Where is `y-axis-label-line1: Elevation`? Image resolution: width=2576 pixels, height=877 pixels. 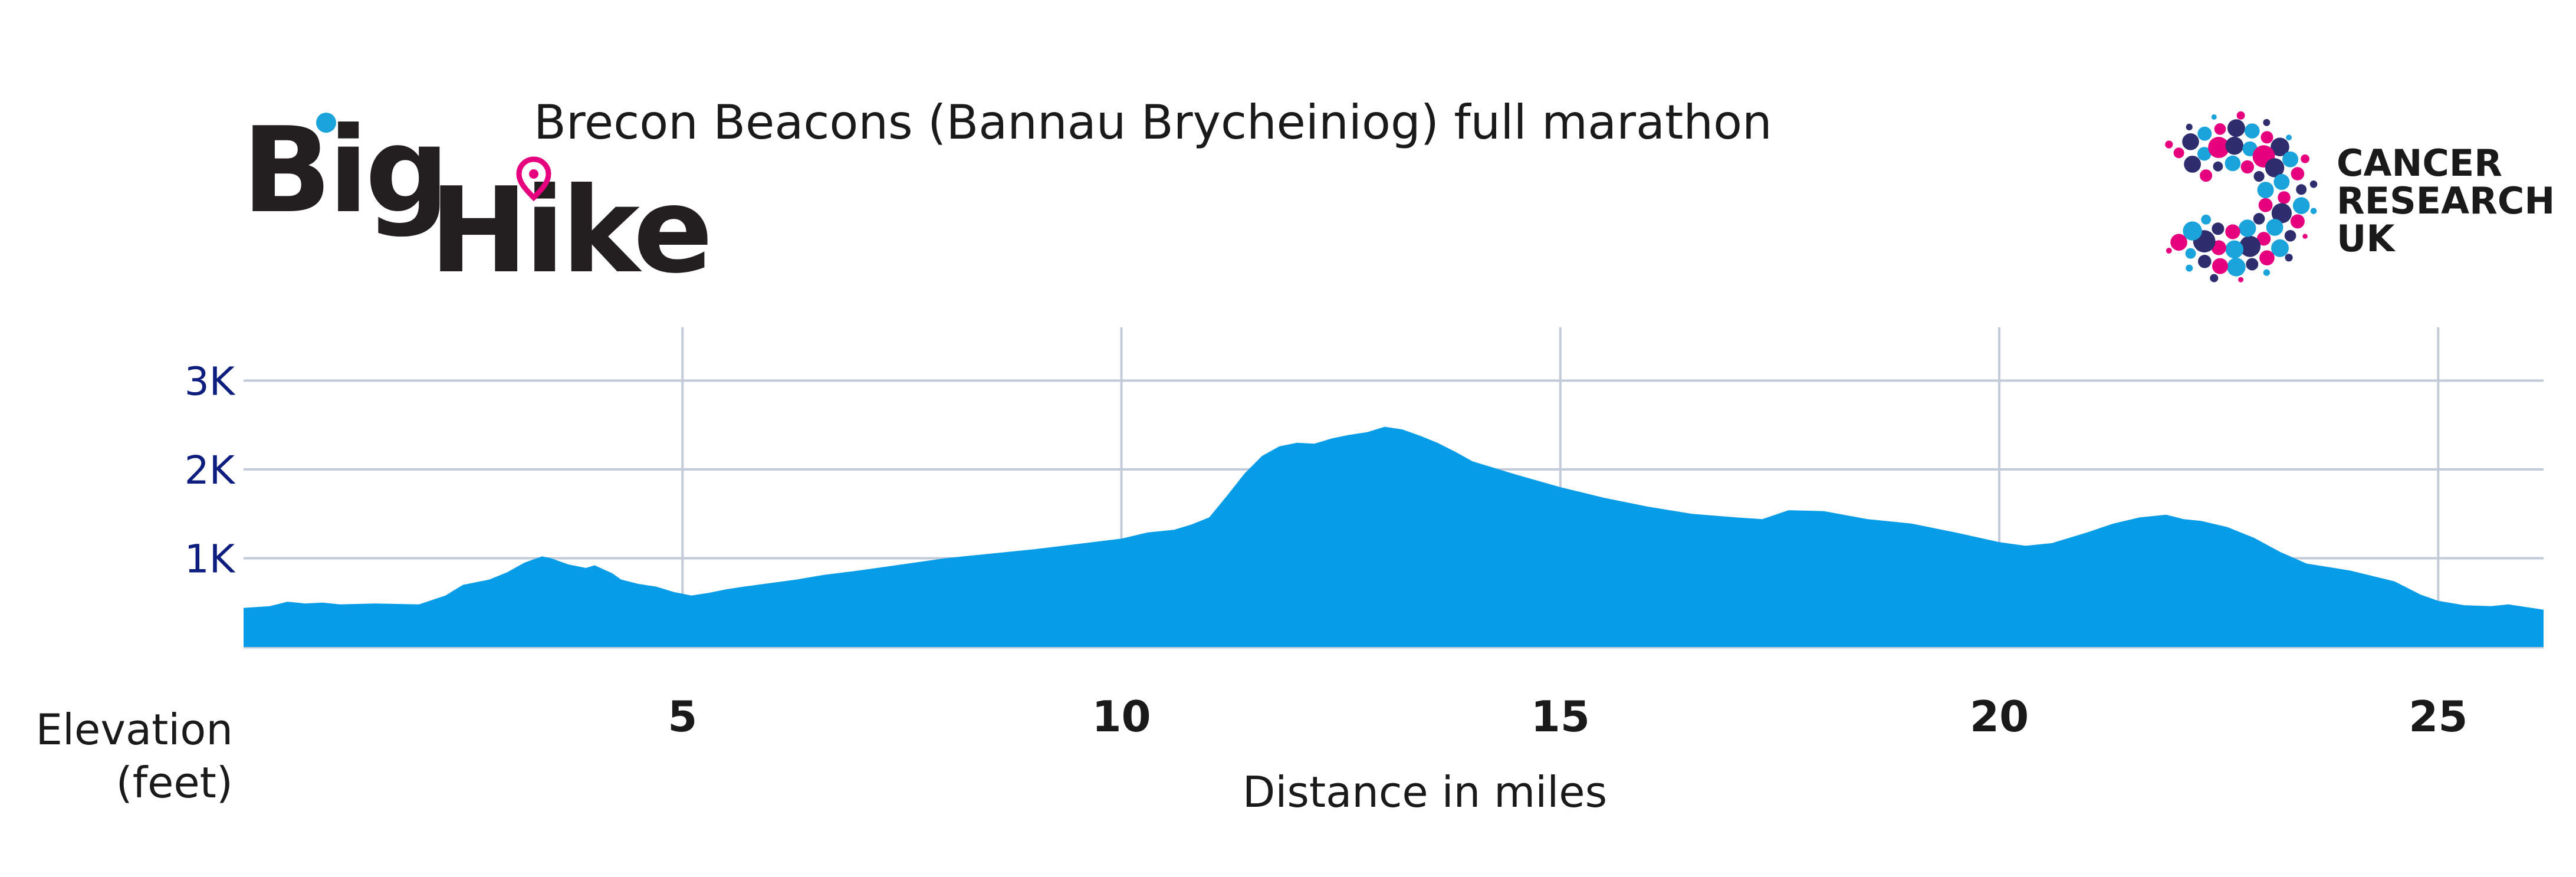 y-axis-label-line1: Elevation is located at coordinates (134, 730).